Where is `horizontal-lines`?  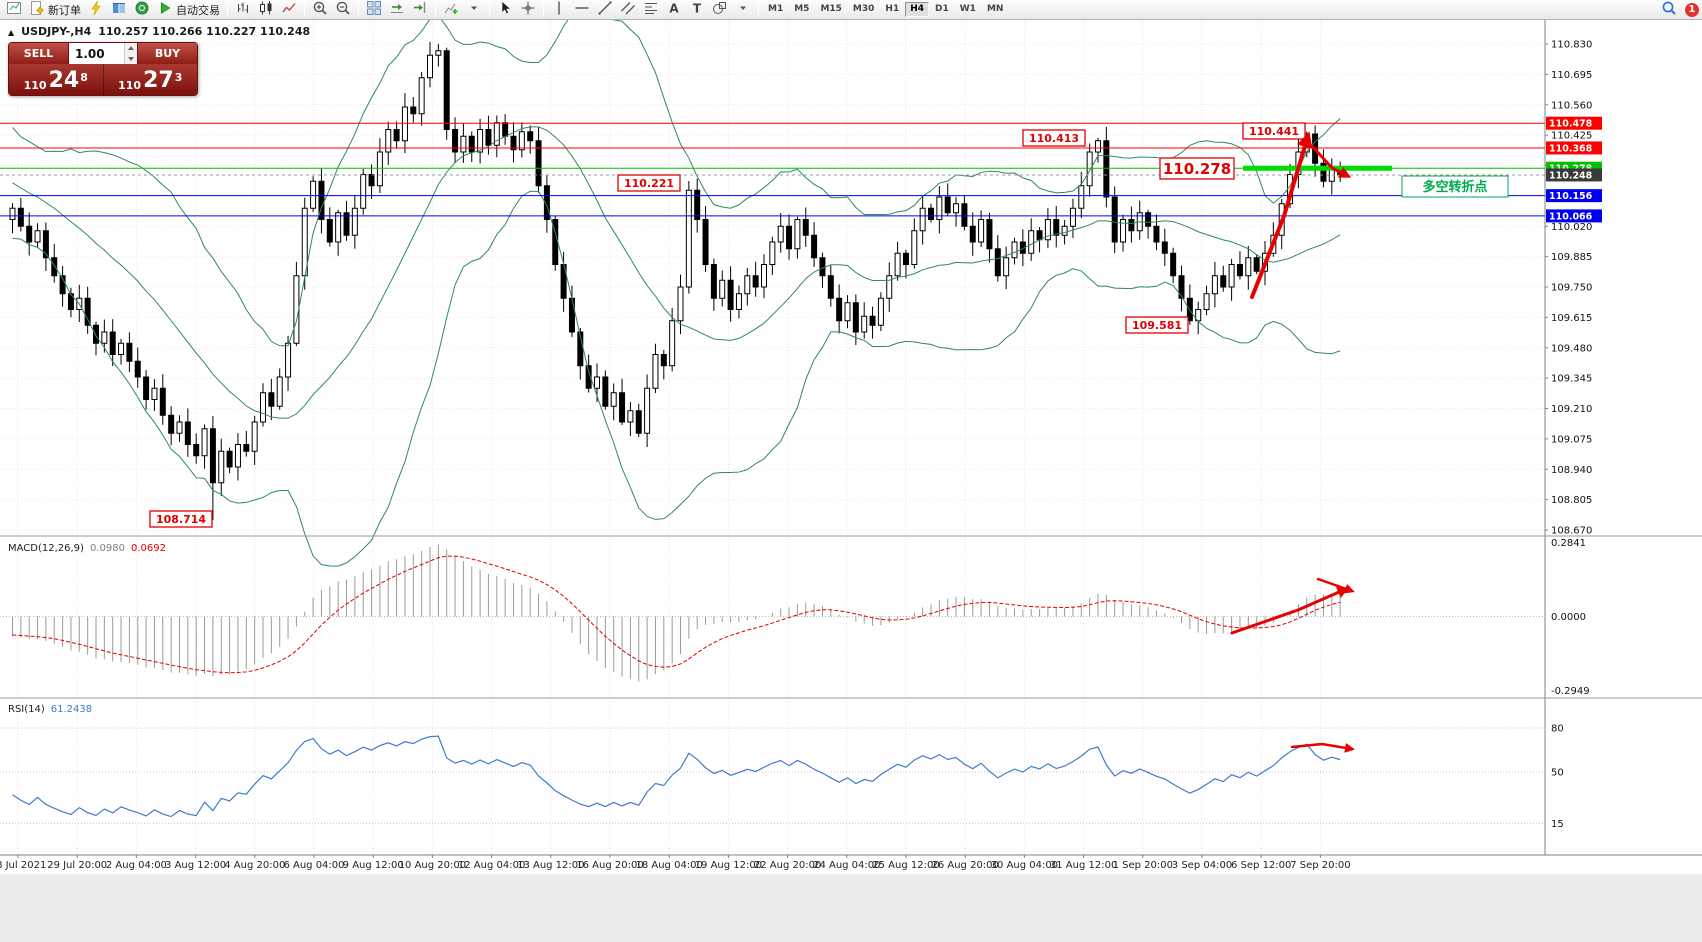
horizontal-lines is located at coordinates (772, 169).